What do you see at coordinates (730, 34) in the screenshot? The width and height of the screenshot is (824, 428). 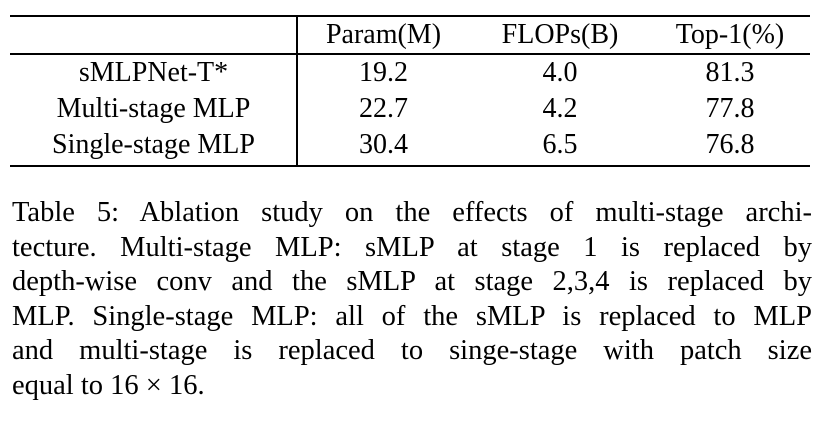 I see `header-cell: Top-1(%)` at bounding box center [730, 34].